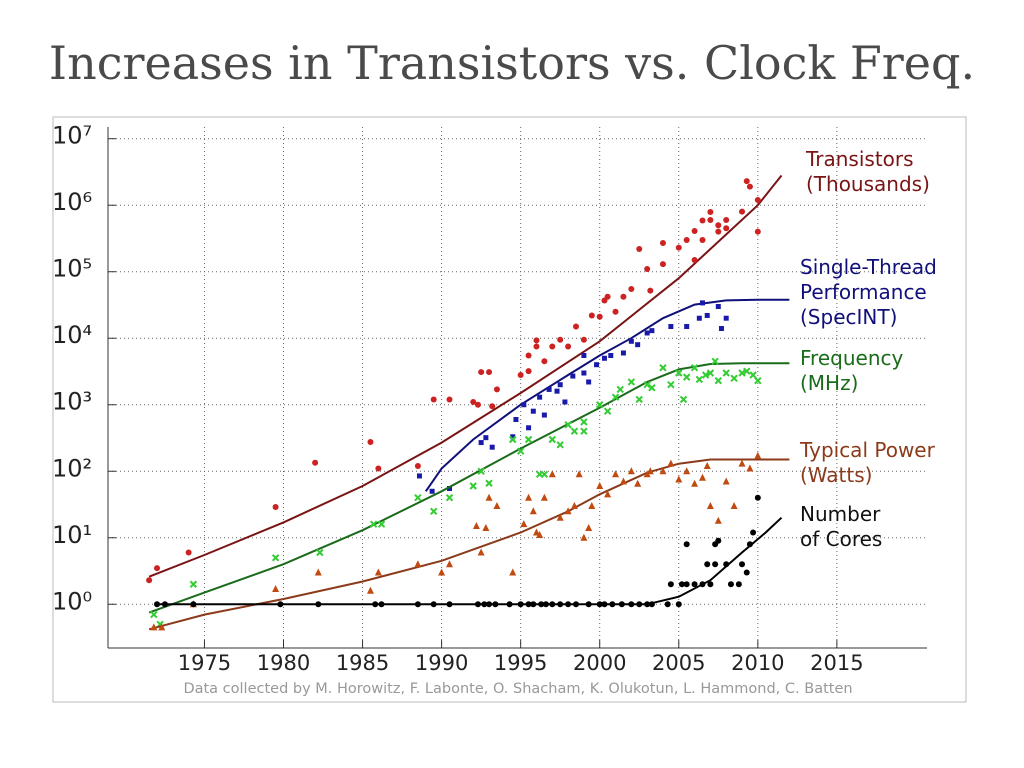 The width and height of the screenshot is (1024, 768). Describe the element at coordinates (868, 171) in the screenshot. I see `series-label: Transistors (Thousands)` at that location.